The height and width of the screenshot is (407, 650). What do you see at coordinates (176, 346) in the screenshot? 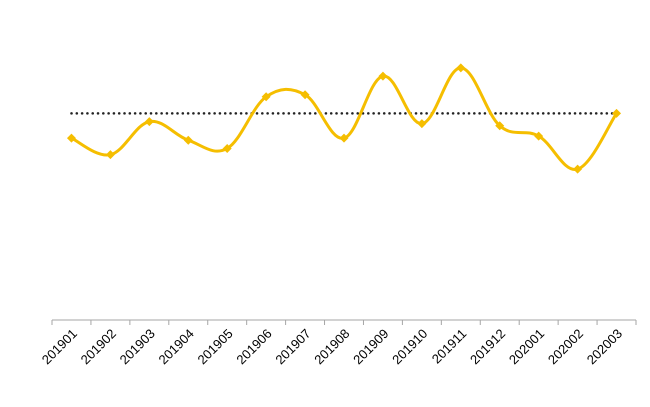
I see `x-tick-label: 201904` at bounding box center [176, 346].